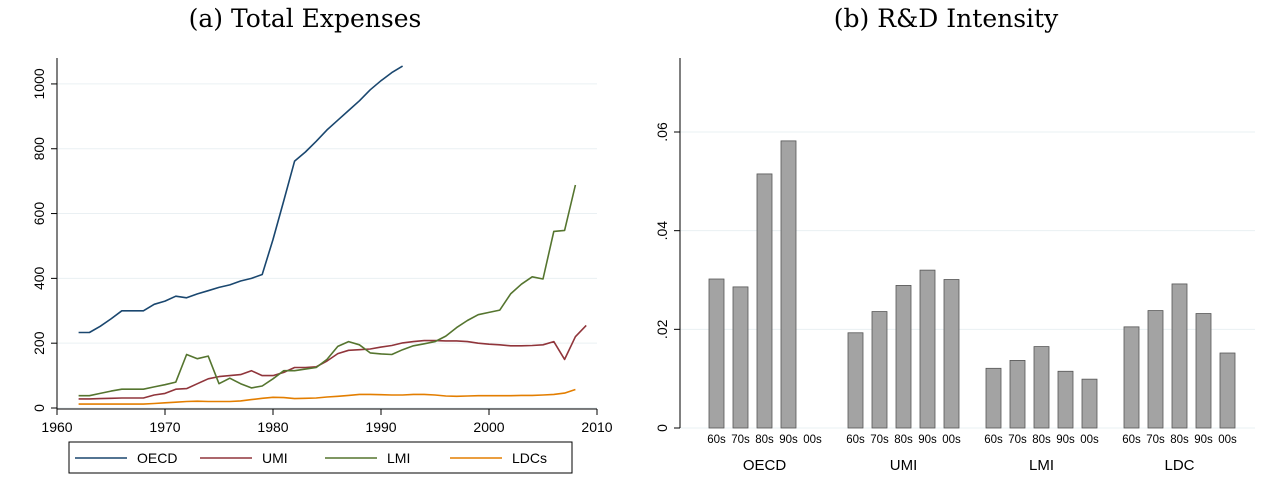 This screenshot has width=1262, height=477. I want to click on legend-label-oecd: OECD, so click(157, 458).